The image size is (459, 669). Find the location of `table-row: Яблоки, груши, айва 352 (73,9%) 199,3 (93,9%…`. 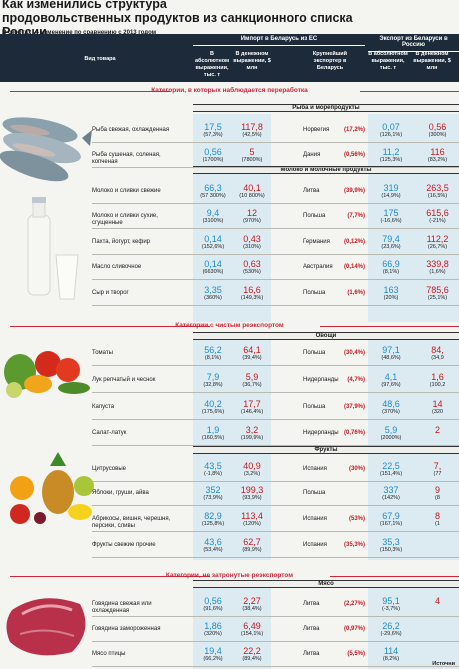

table-row: Яблоки, груши, айва 352 (73,9%) 199,3 (93,9%… is located at coordinates (229, 494).